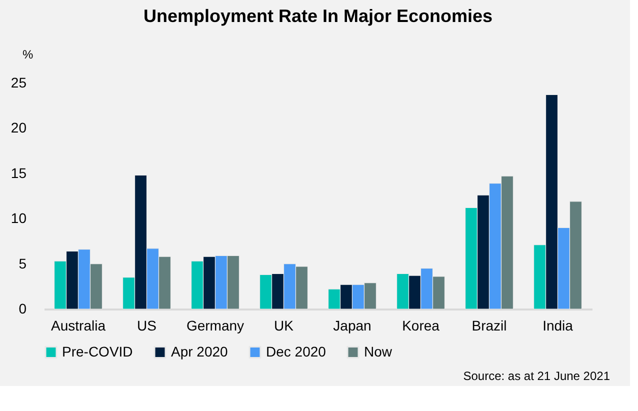 The image size is (638, 411). I want to click on y-tick-label: 5, so click(22, 263).